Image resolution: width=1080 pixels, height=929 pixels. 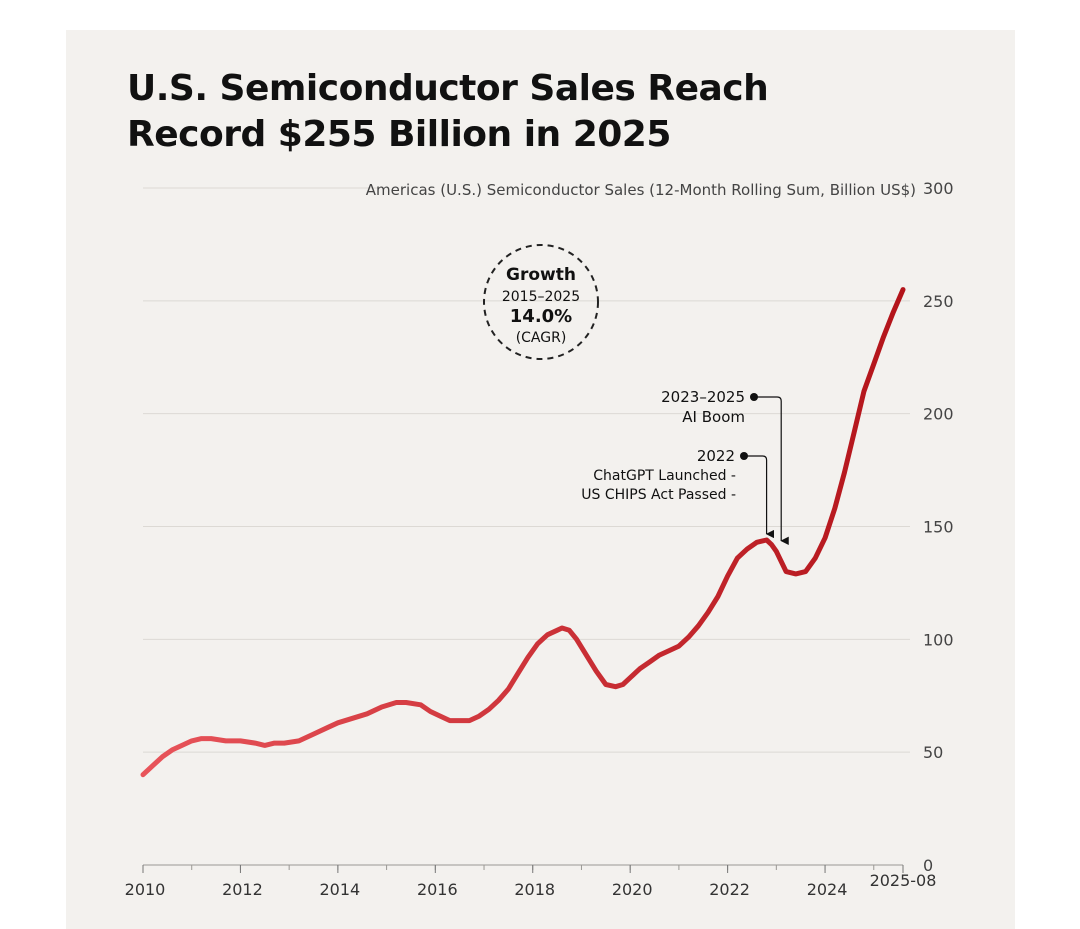 I want to click on x-tick-label-2020: 2020, so click(x=632, y=889).